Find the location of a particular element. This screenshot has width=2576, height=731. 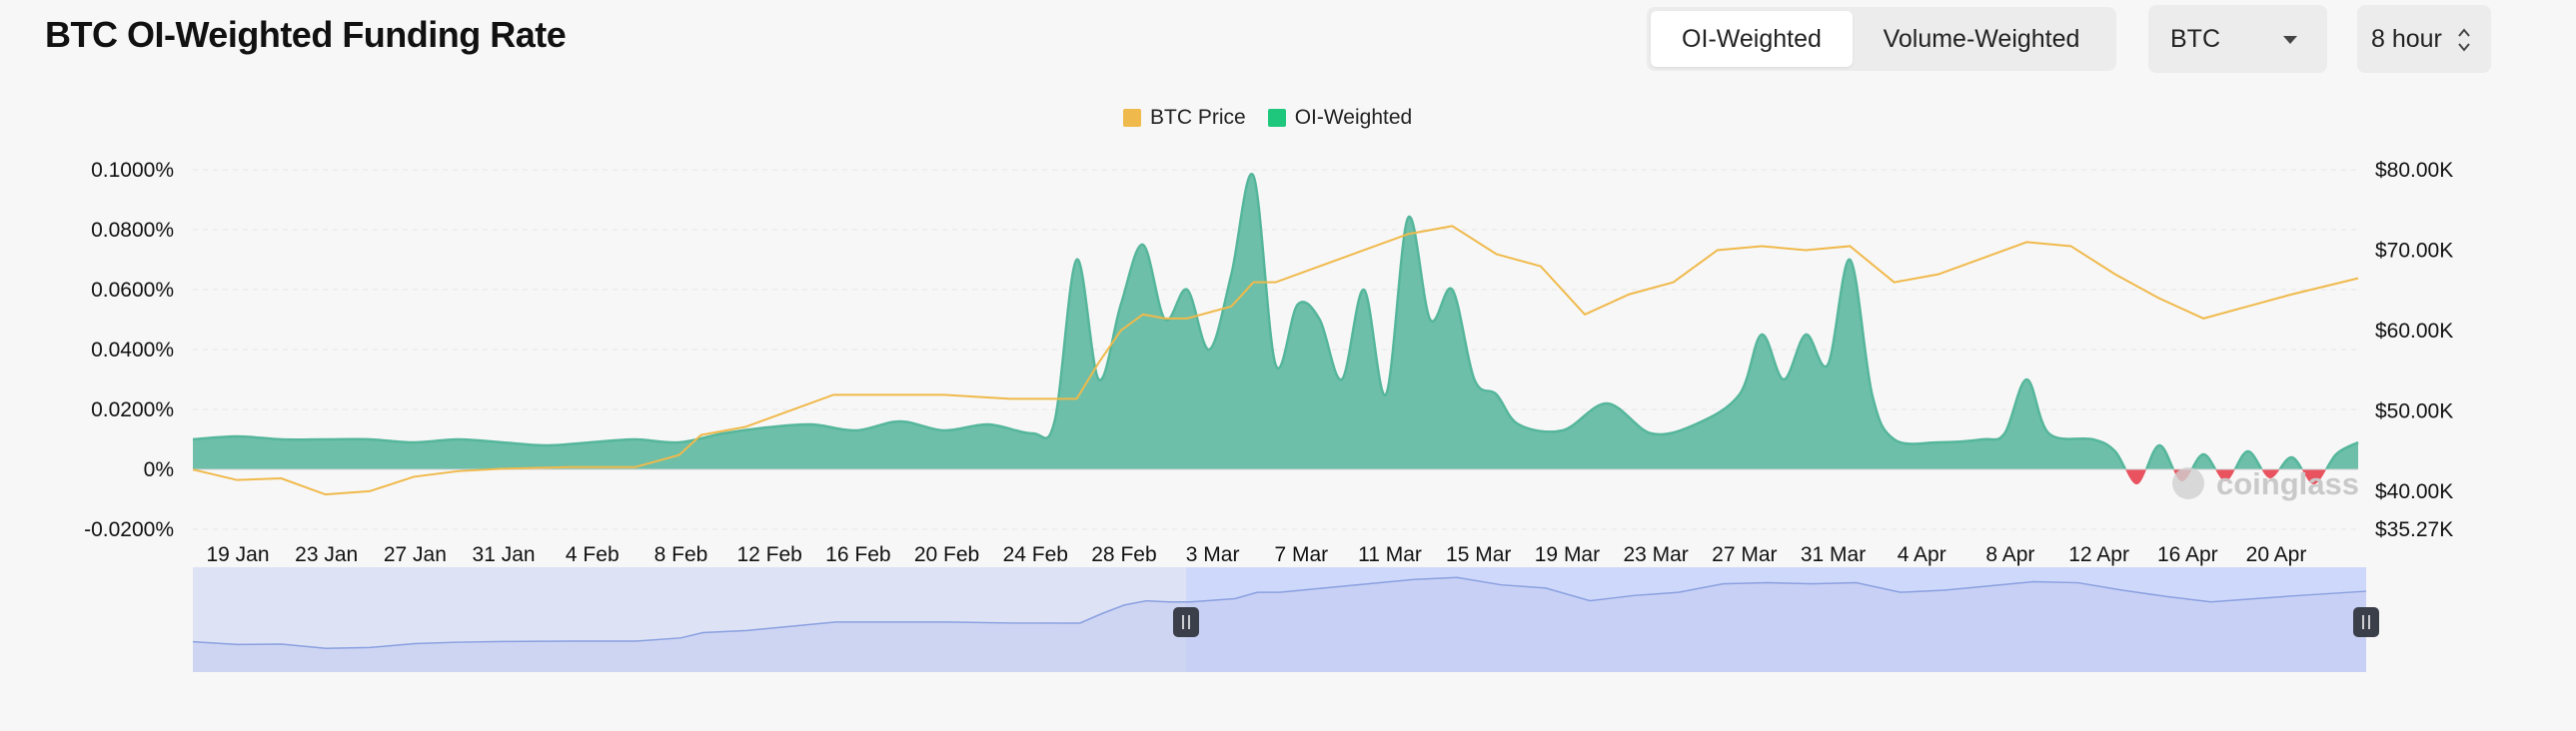

x-tick-label: 20 Apr is located at coordinates (2276, 554).